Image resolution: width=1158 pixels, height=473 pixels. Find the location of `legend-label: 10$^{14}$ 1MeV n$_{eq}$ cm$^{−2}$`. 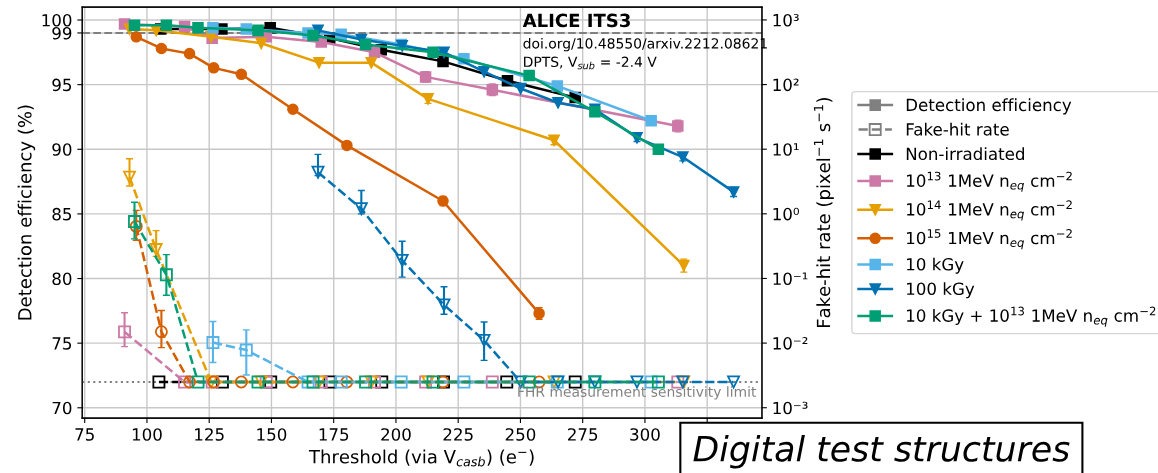

legend-label: 10$^{14}$ 1MeV n$_{eq}$ cm$^{−2}$ is located at coordinates (989, 210).